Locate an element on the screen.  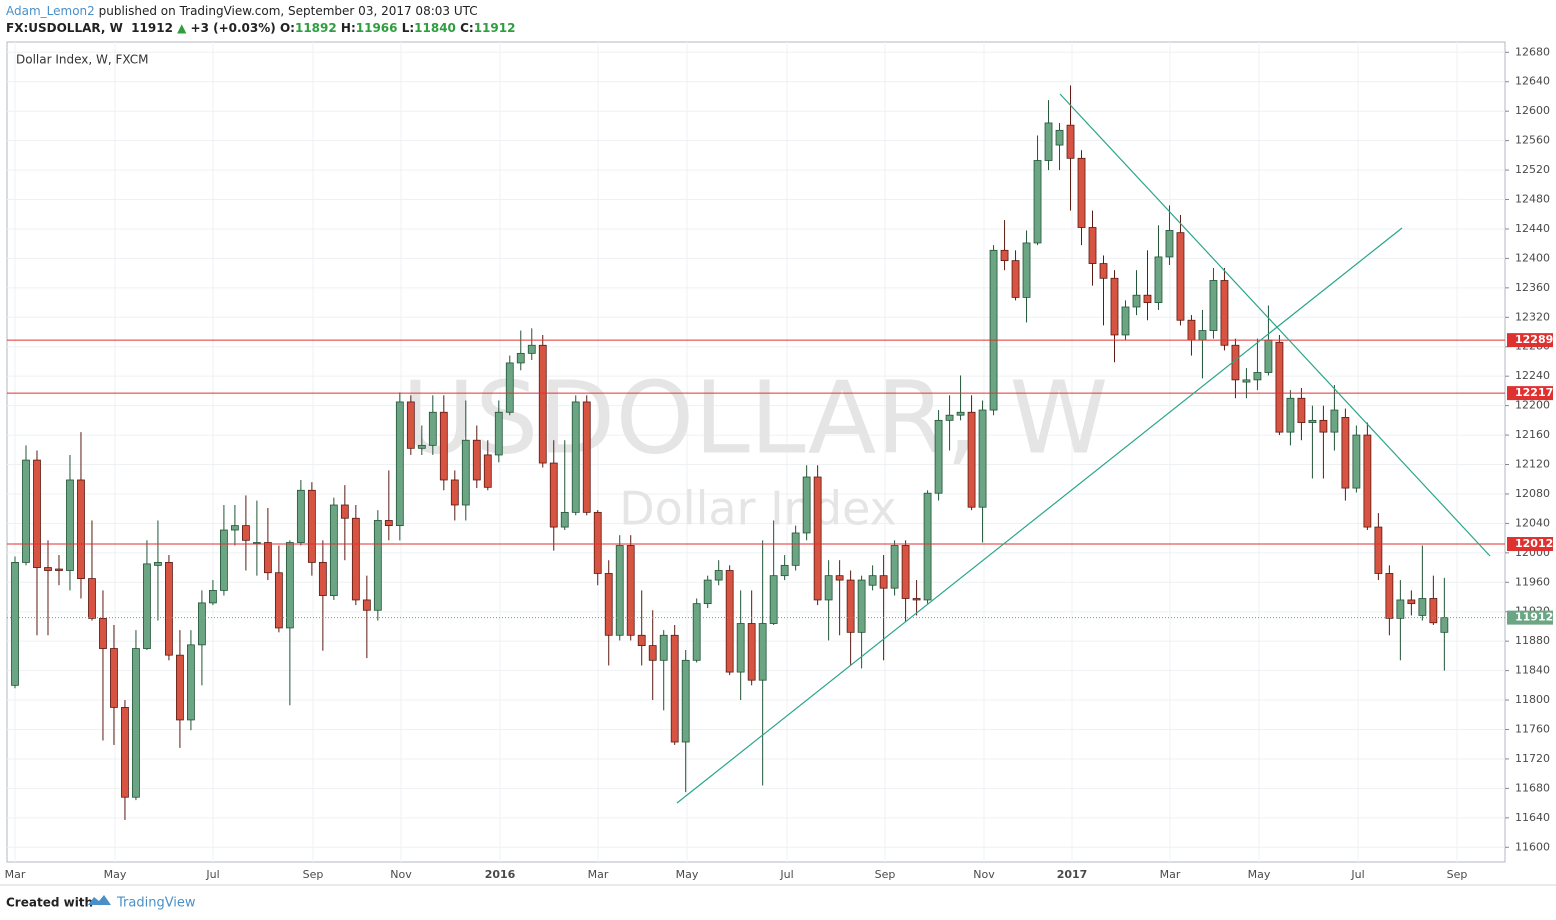
y-tick-label: 11680 is located at coordinates (1532, 787).